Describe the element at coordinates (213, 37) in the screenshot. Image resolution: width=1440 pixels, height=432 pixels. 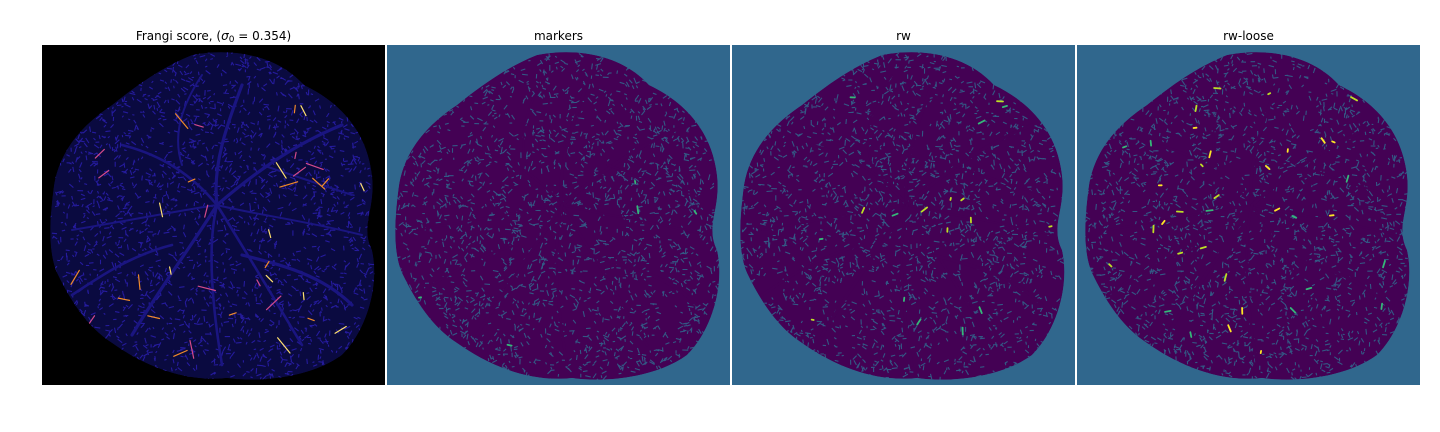
I see `panel-title-frangi: Frangi score, (σ0 = 0.354)` at that location.